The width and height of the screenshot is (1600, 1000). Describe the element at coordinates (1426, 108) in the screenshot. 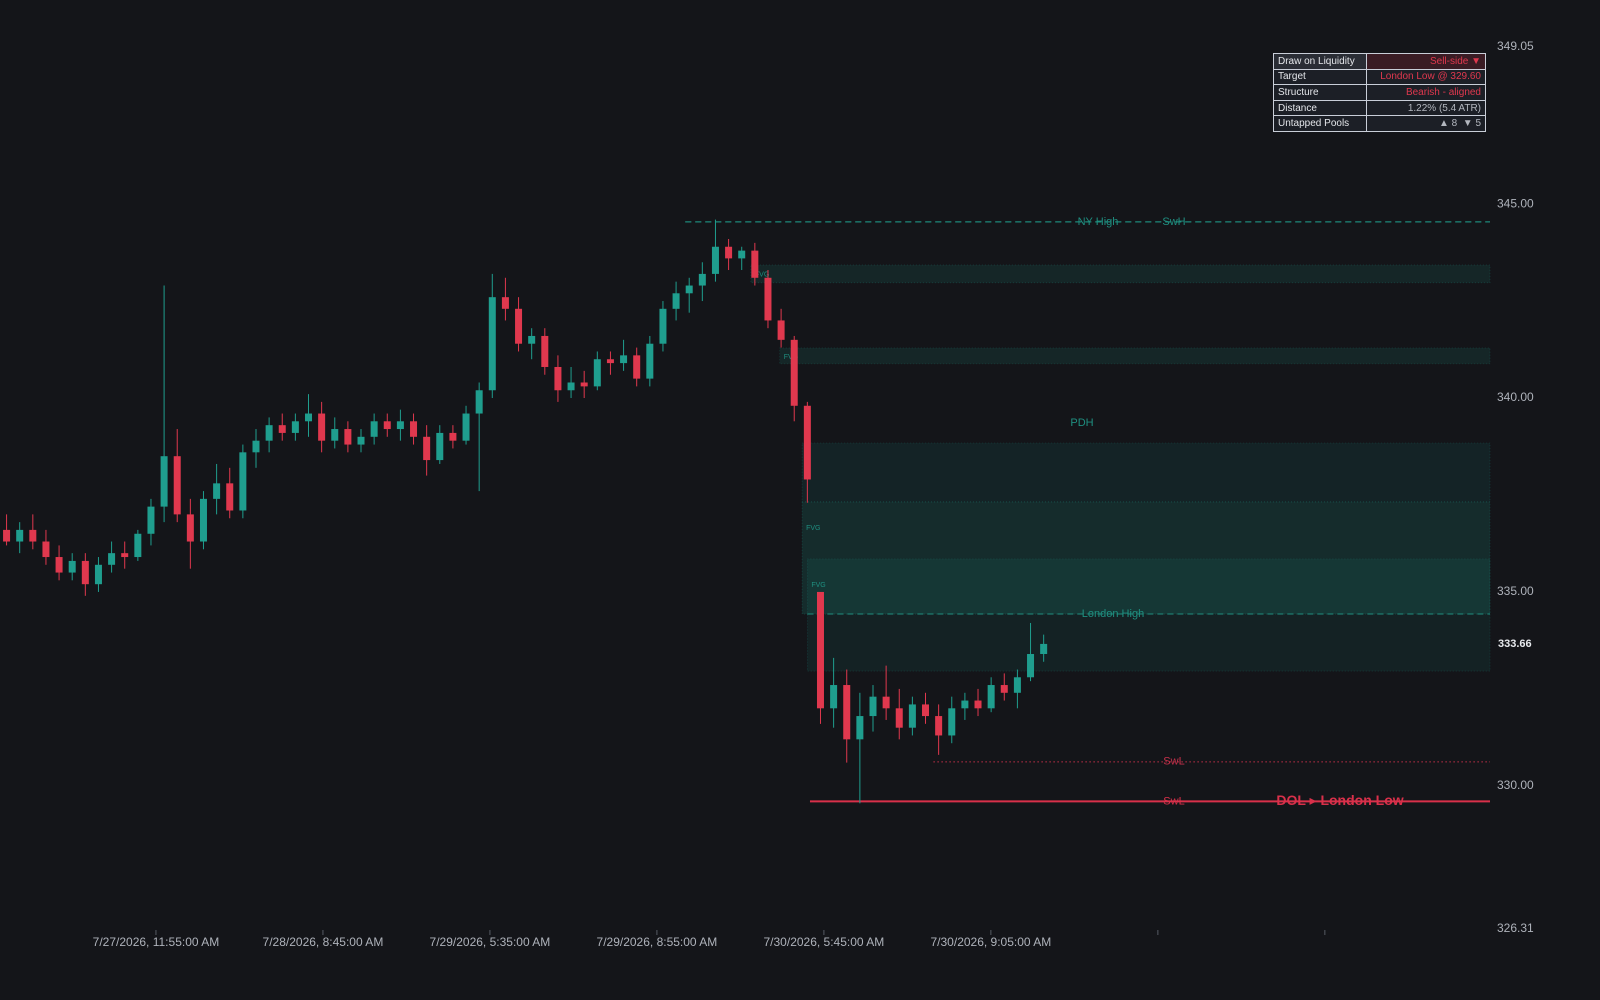

I see `panel-value: 1.22% (5.4 ATR)` at that location.